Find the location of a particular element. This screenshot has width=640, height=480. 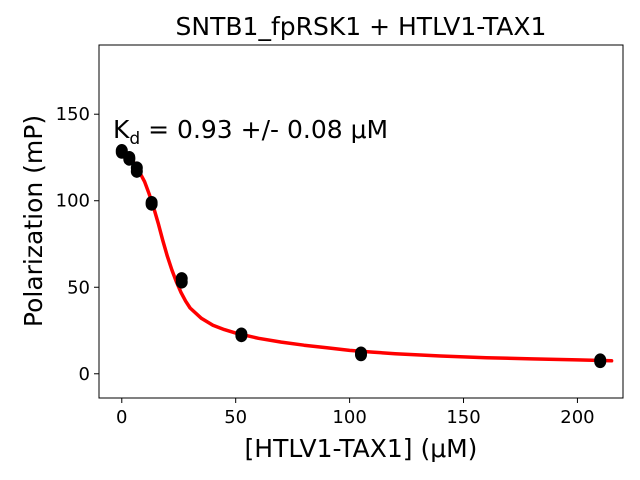

x-tick-label: 200 is located at coordinates (577, 417).